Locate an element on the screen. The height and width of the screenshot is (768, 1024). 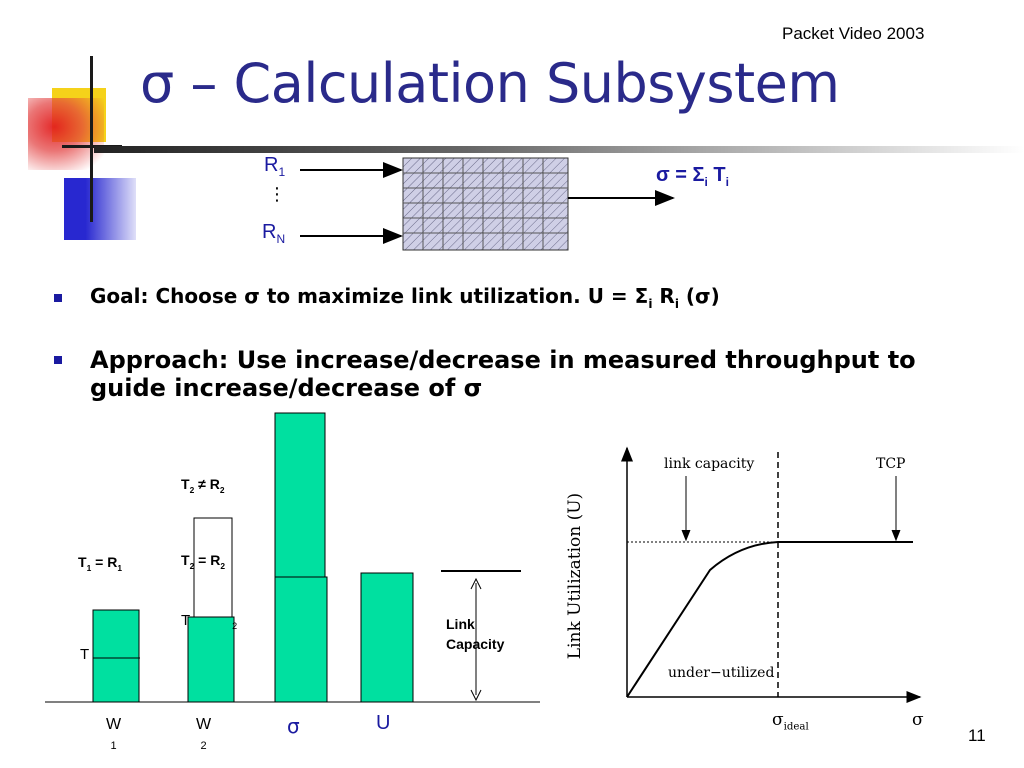
x-label-sigma: σ is located at coordinates (293, 726).